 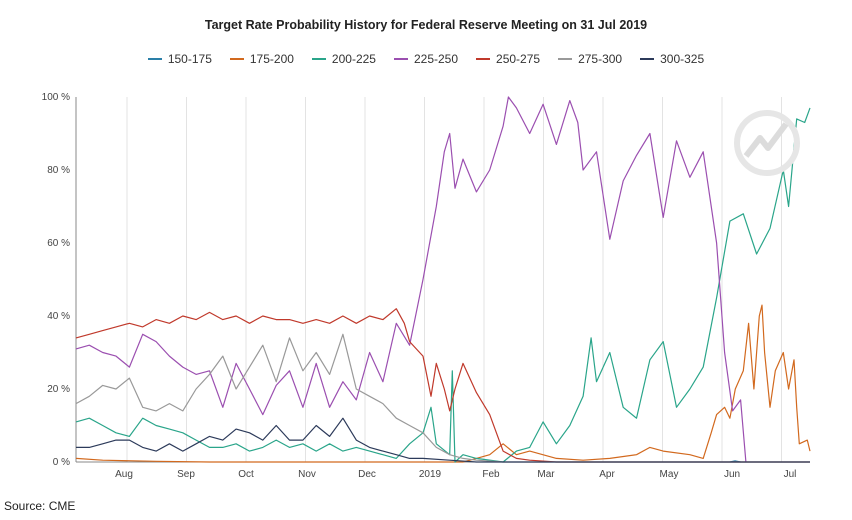 What do you see at coordinates (790, 474) in the screenshot?
I see `x-tick-label: Jul` at bounding box center [790, 474].